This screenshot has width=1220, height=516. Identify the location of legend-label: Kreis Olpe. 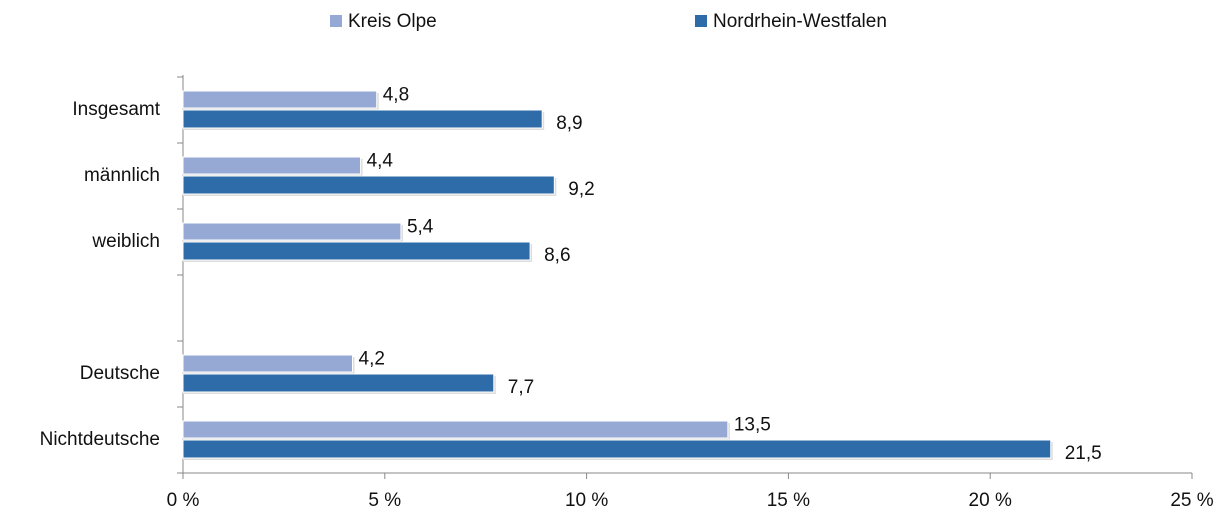
(392, 21).